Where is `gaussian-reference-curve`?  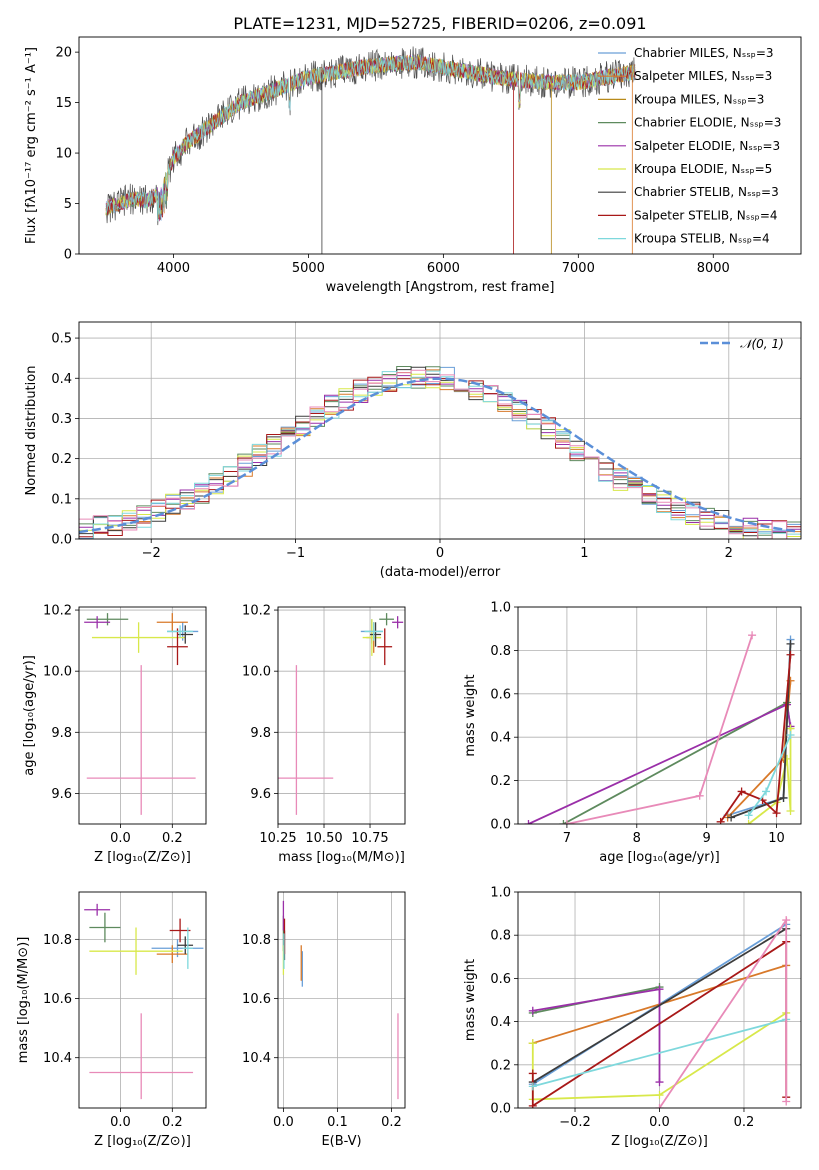 gaussian-reference-curve is located at coordinates (439, 455).